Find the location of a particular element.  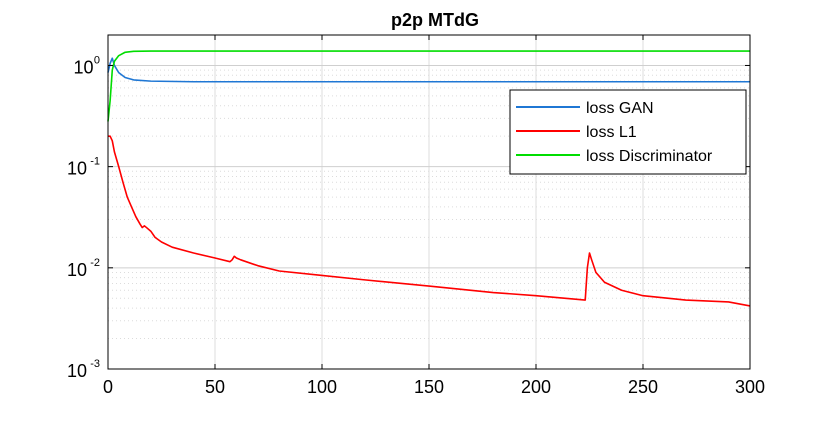

y-tick-label: 10 -2 is located at coordinates (83, 268).